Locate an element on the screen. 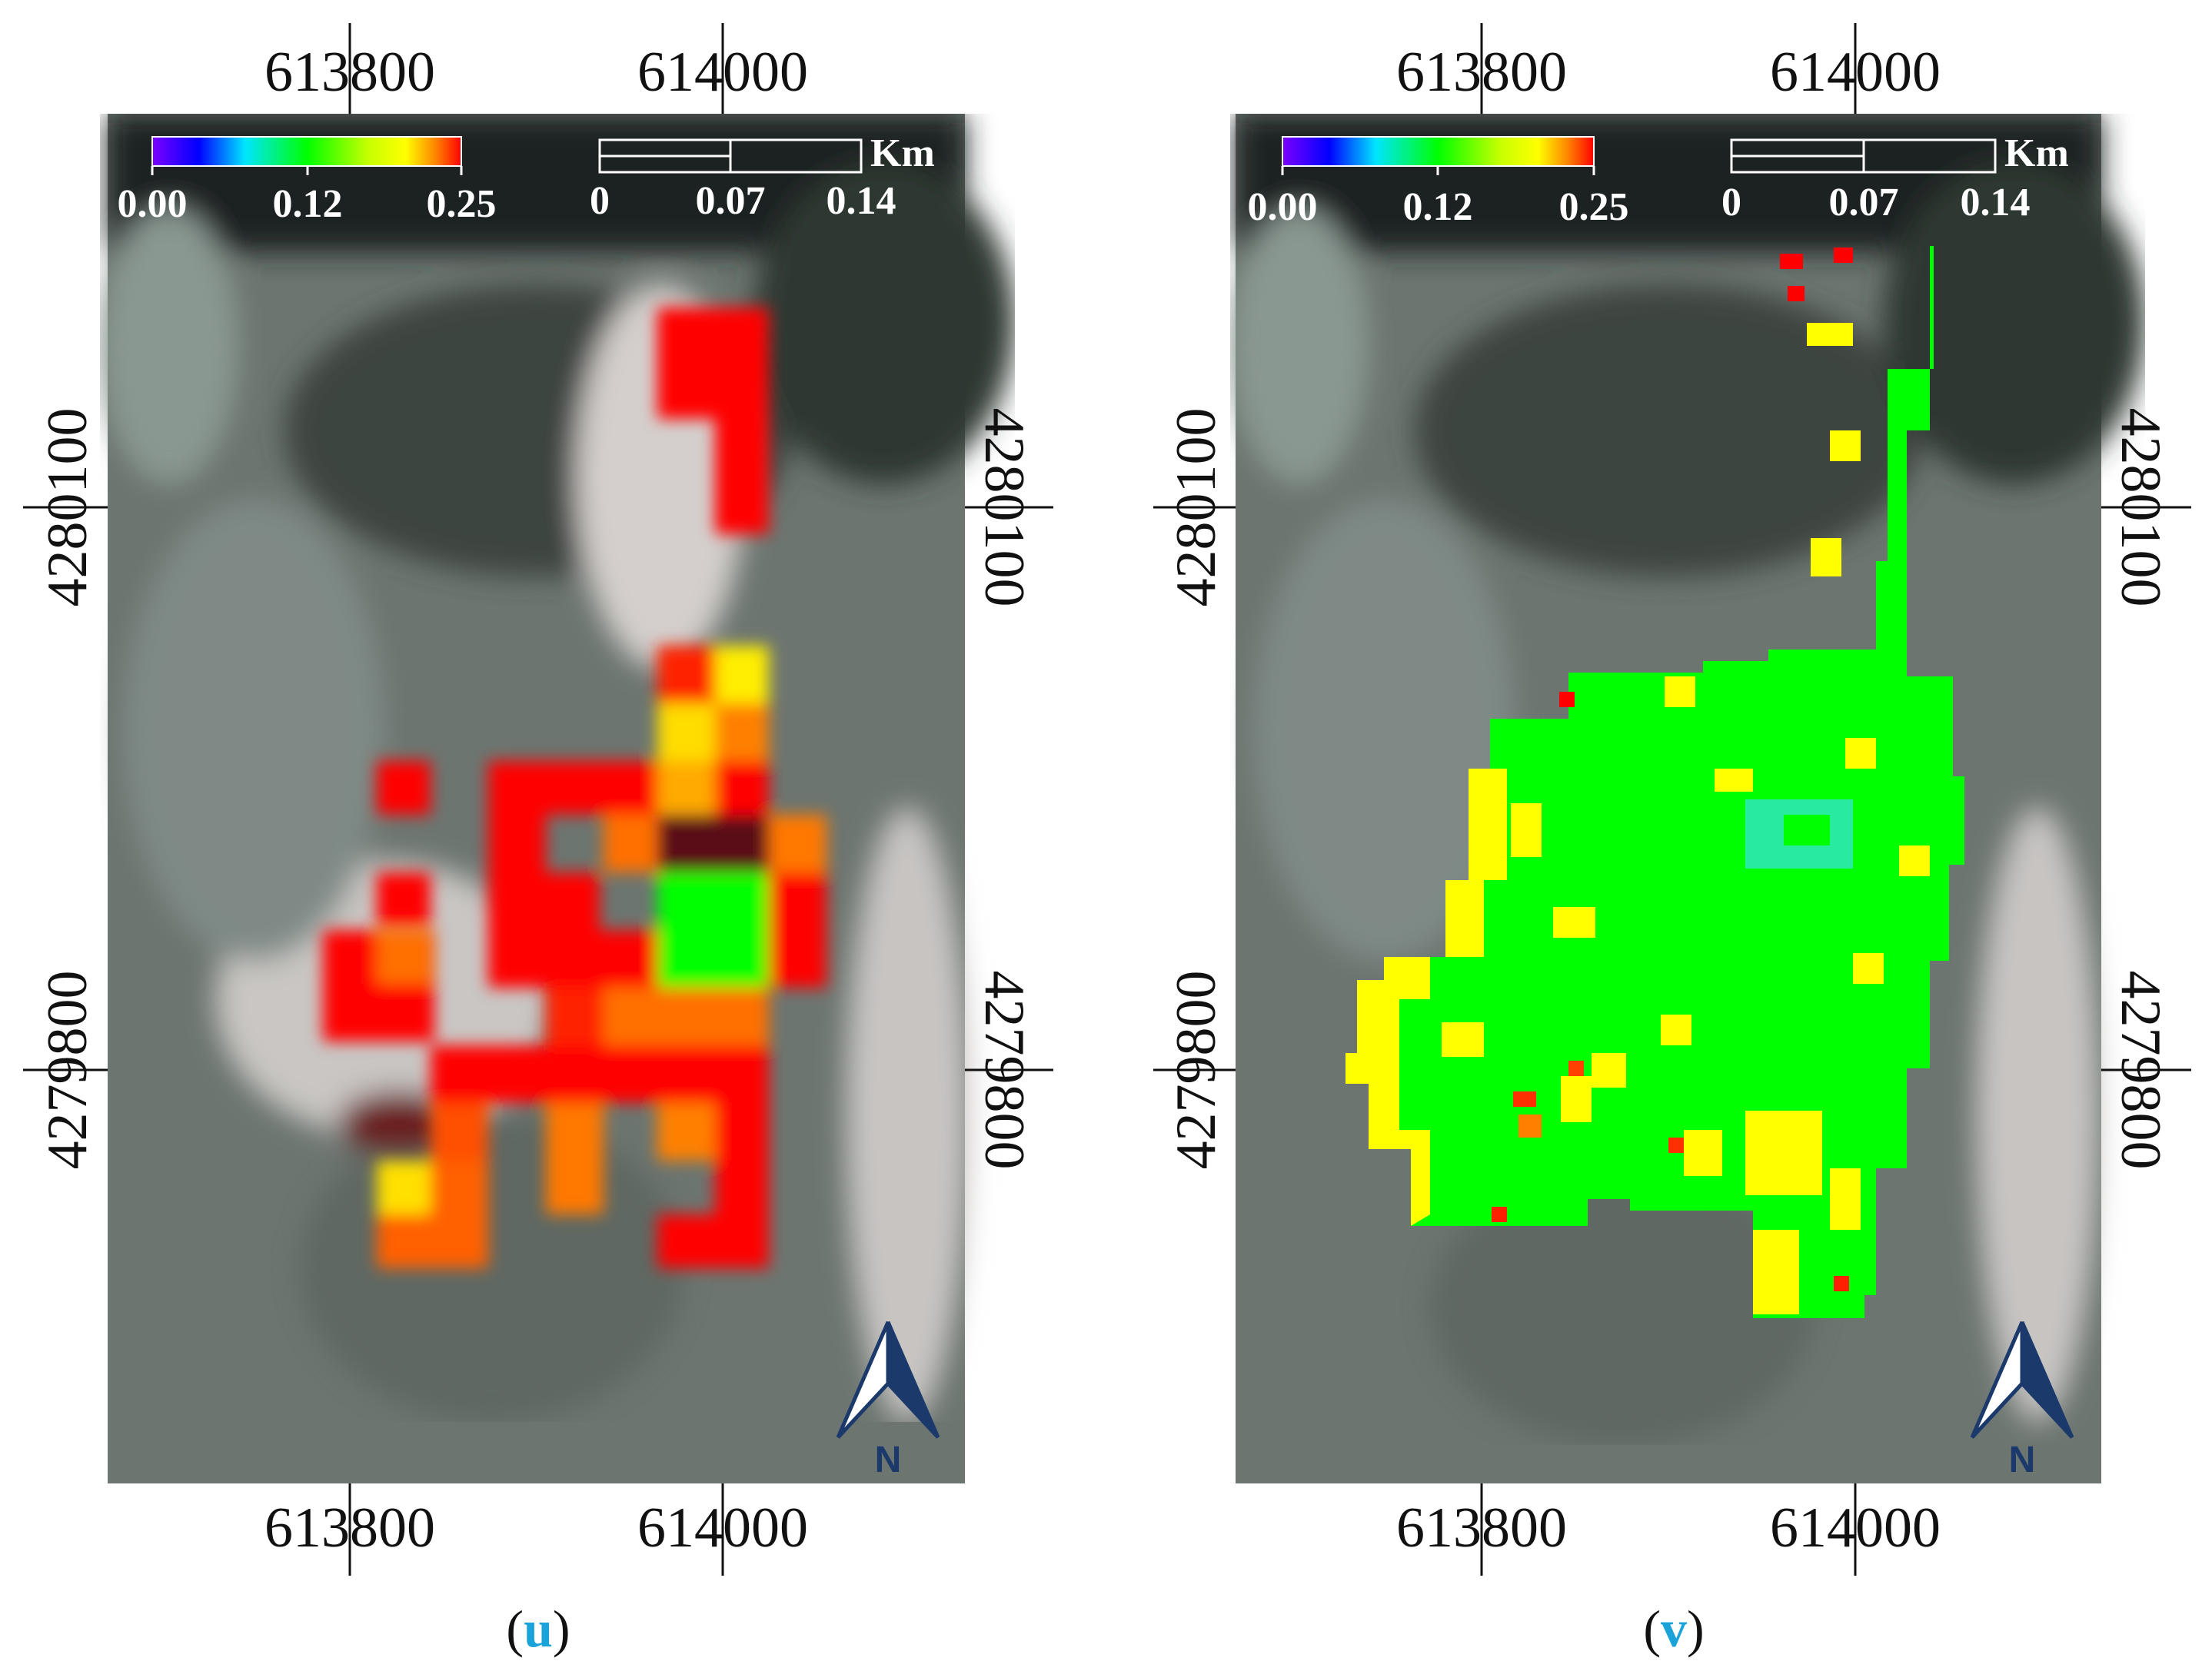 This screenshot has height=1671, width=2212. panel-caption-v: (v) is located at coordinates (1674, 1629).